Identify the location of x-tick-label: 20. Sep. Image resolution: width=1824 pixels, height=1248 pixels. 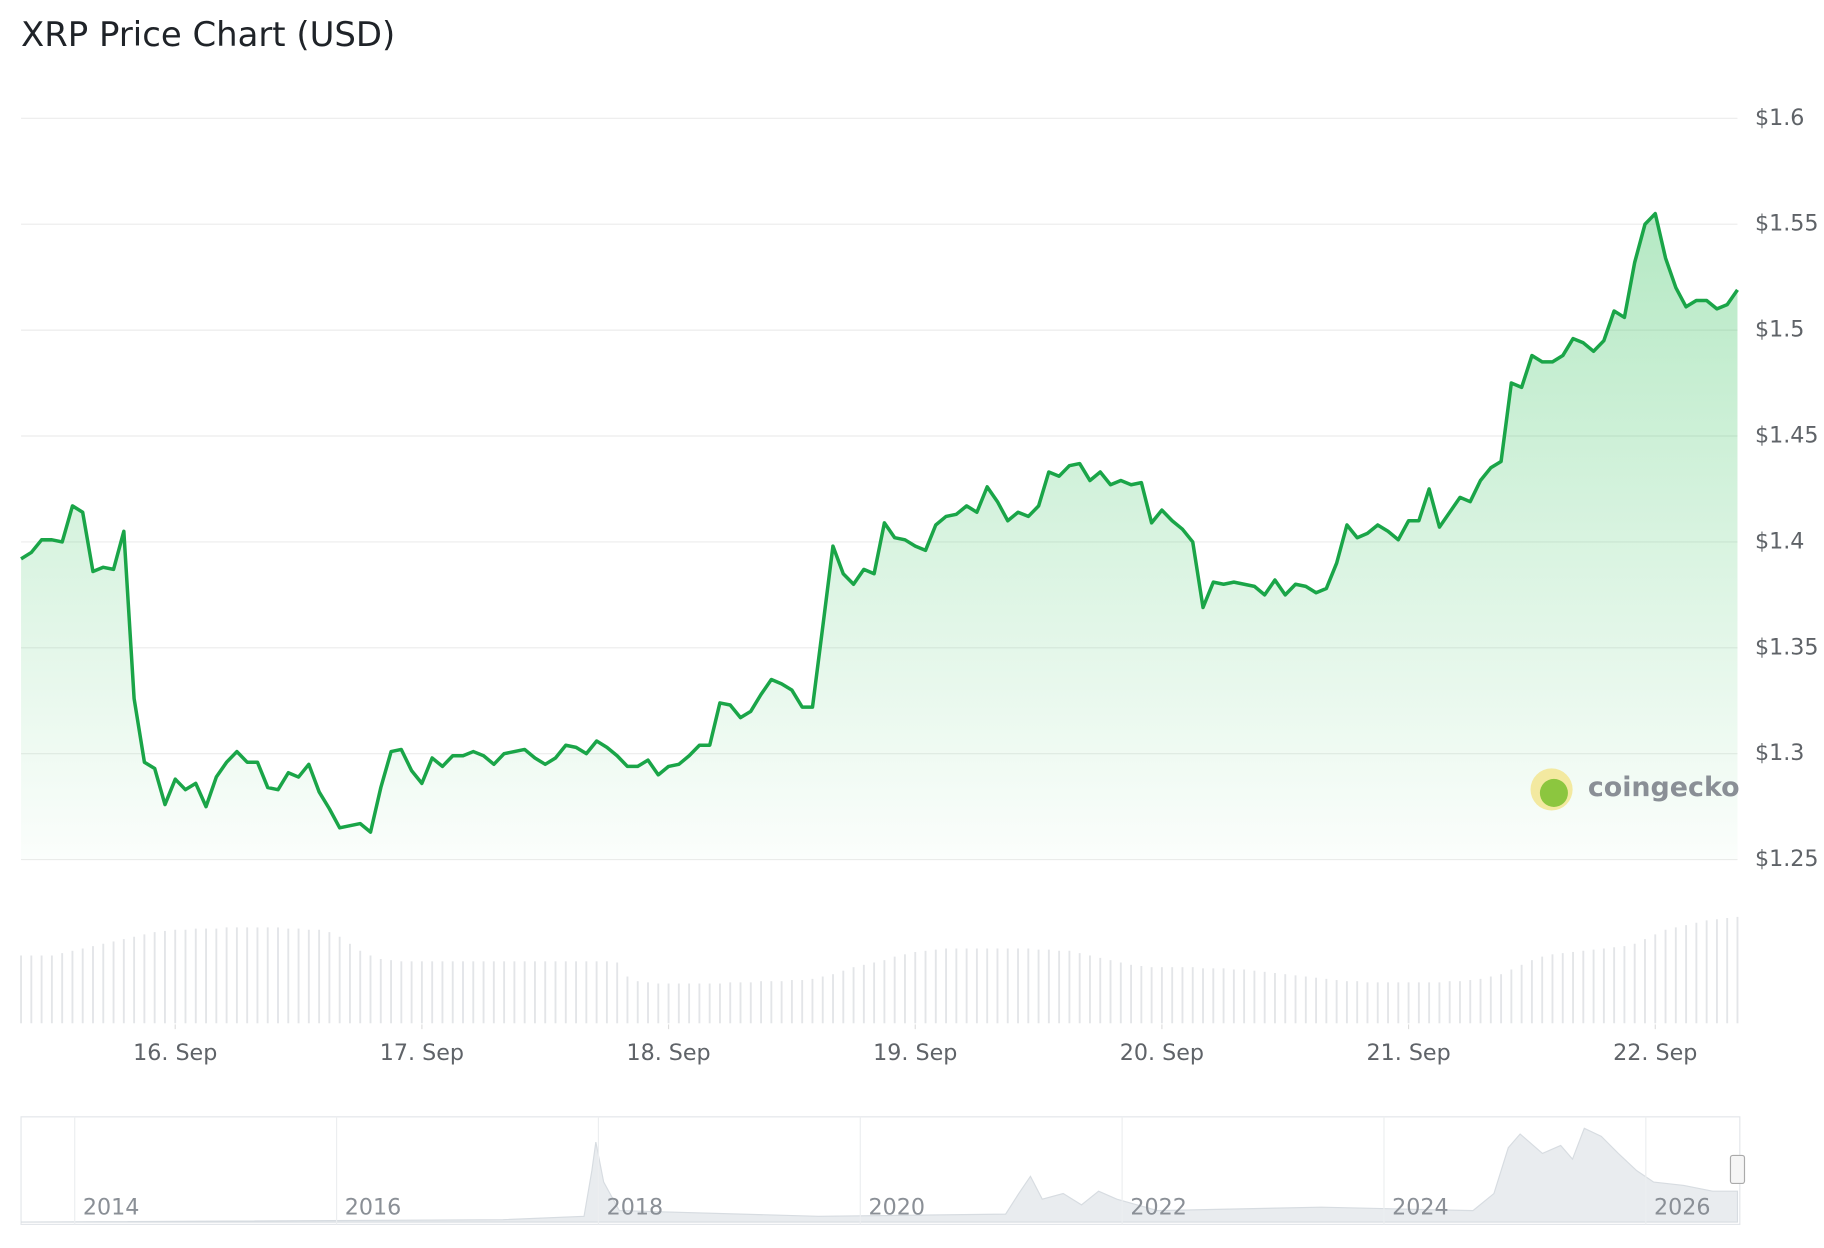
(1162, 1053).